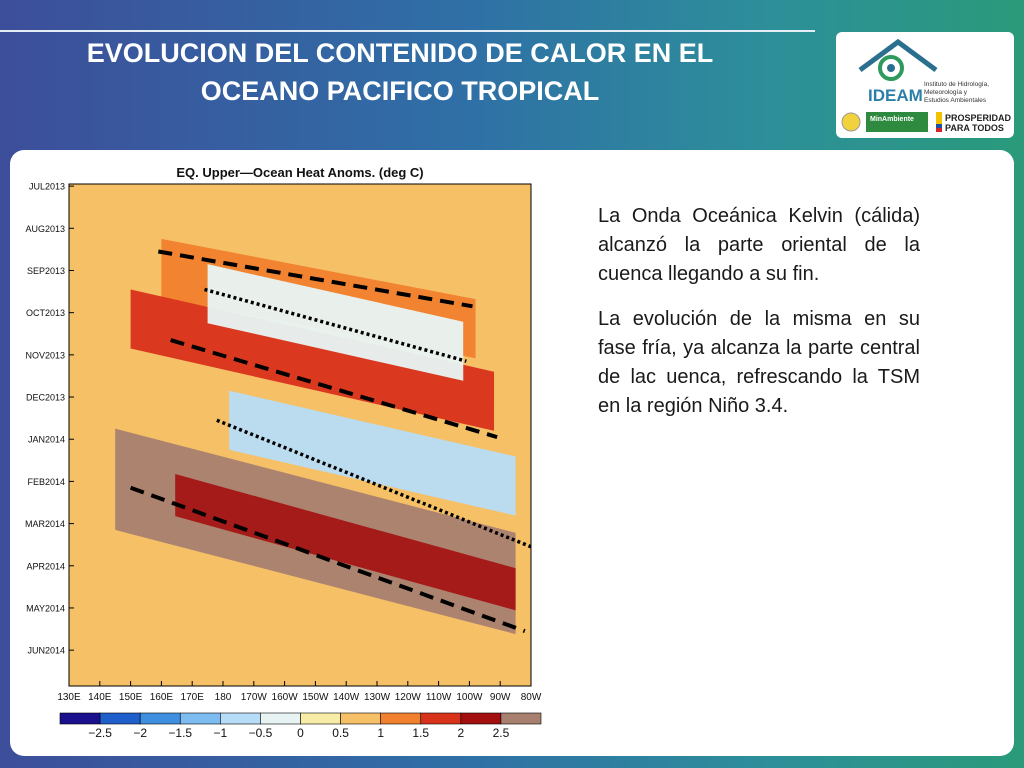 The height and width of the screenshot is (768, 1024). I want to click on ministry-name: MinAmbiente, so click(892, 119).